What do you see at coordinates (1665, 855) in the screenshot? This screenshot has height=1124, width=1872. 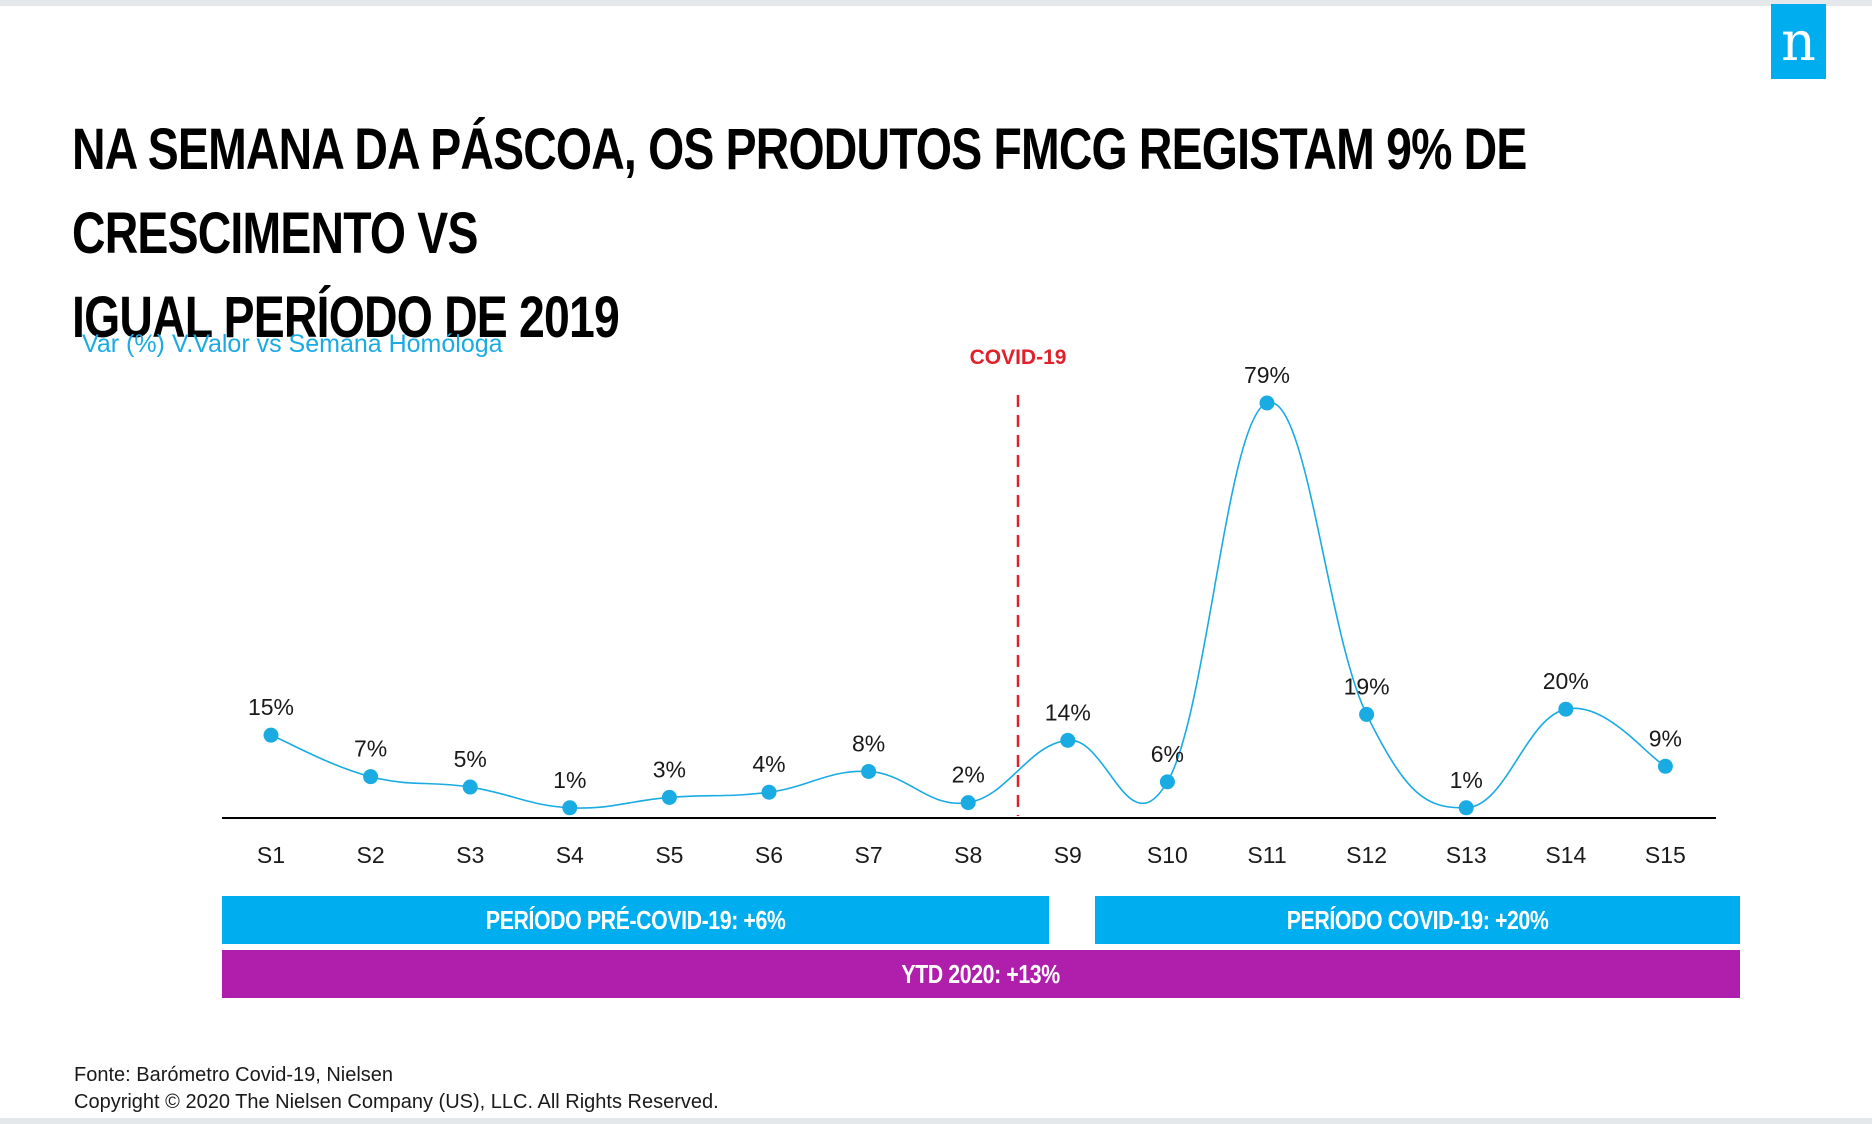 I see `x-tick-s15: S15` at bounding box center [1665, 855].